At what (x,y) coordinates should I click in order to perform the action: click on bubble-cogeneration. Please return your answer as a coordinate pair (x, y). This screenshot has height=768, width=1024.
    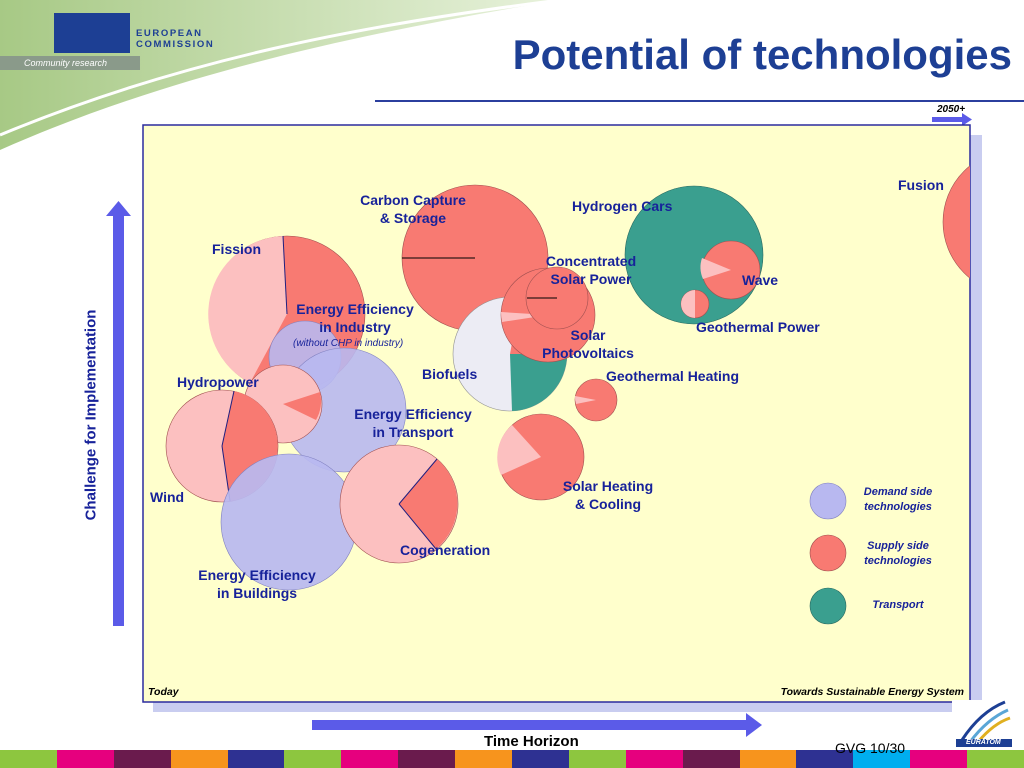
    Looking at the image, I should click on (399, 504).